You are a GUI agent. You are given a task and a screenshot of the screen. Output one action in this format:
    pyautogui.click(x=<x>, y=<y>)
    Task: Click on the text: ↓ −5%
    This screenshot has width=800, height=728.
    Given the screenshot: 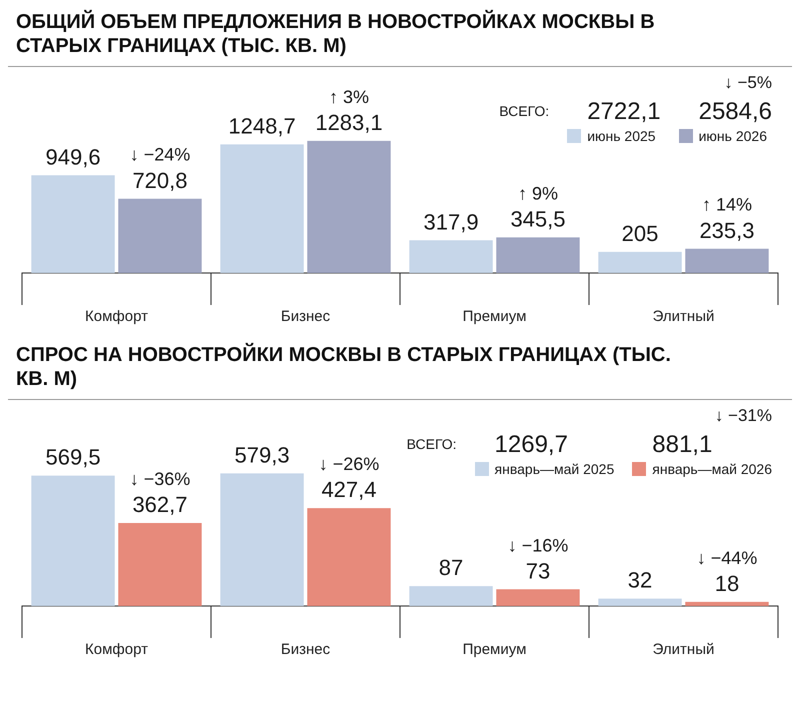 What is the action you would take?
    pyautogui.click(x=747, y=83)
    